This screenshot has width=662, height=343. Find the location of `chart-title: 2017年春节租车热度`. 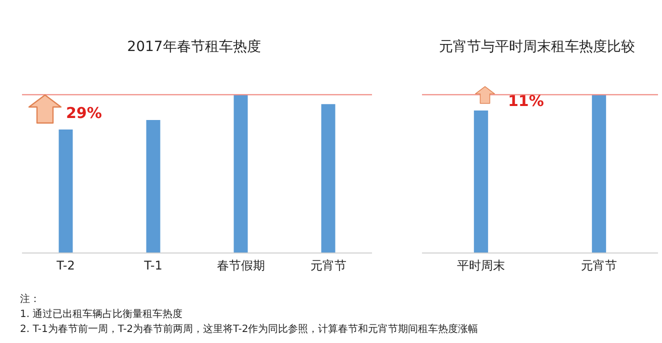

chart-title: 2017年春节租车热度 is located at coordinates (194, 47).